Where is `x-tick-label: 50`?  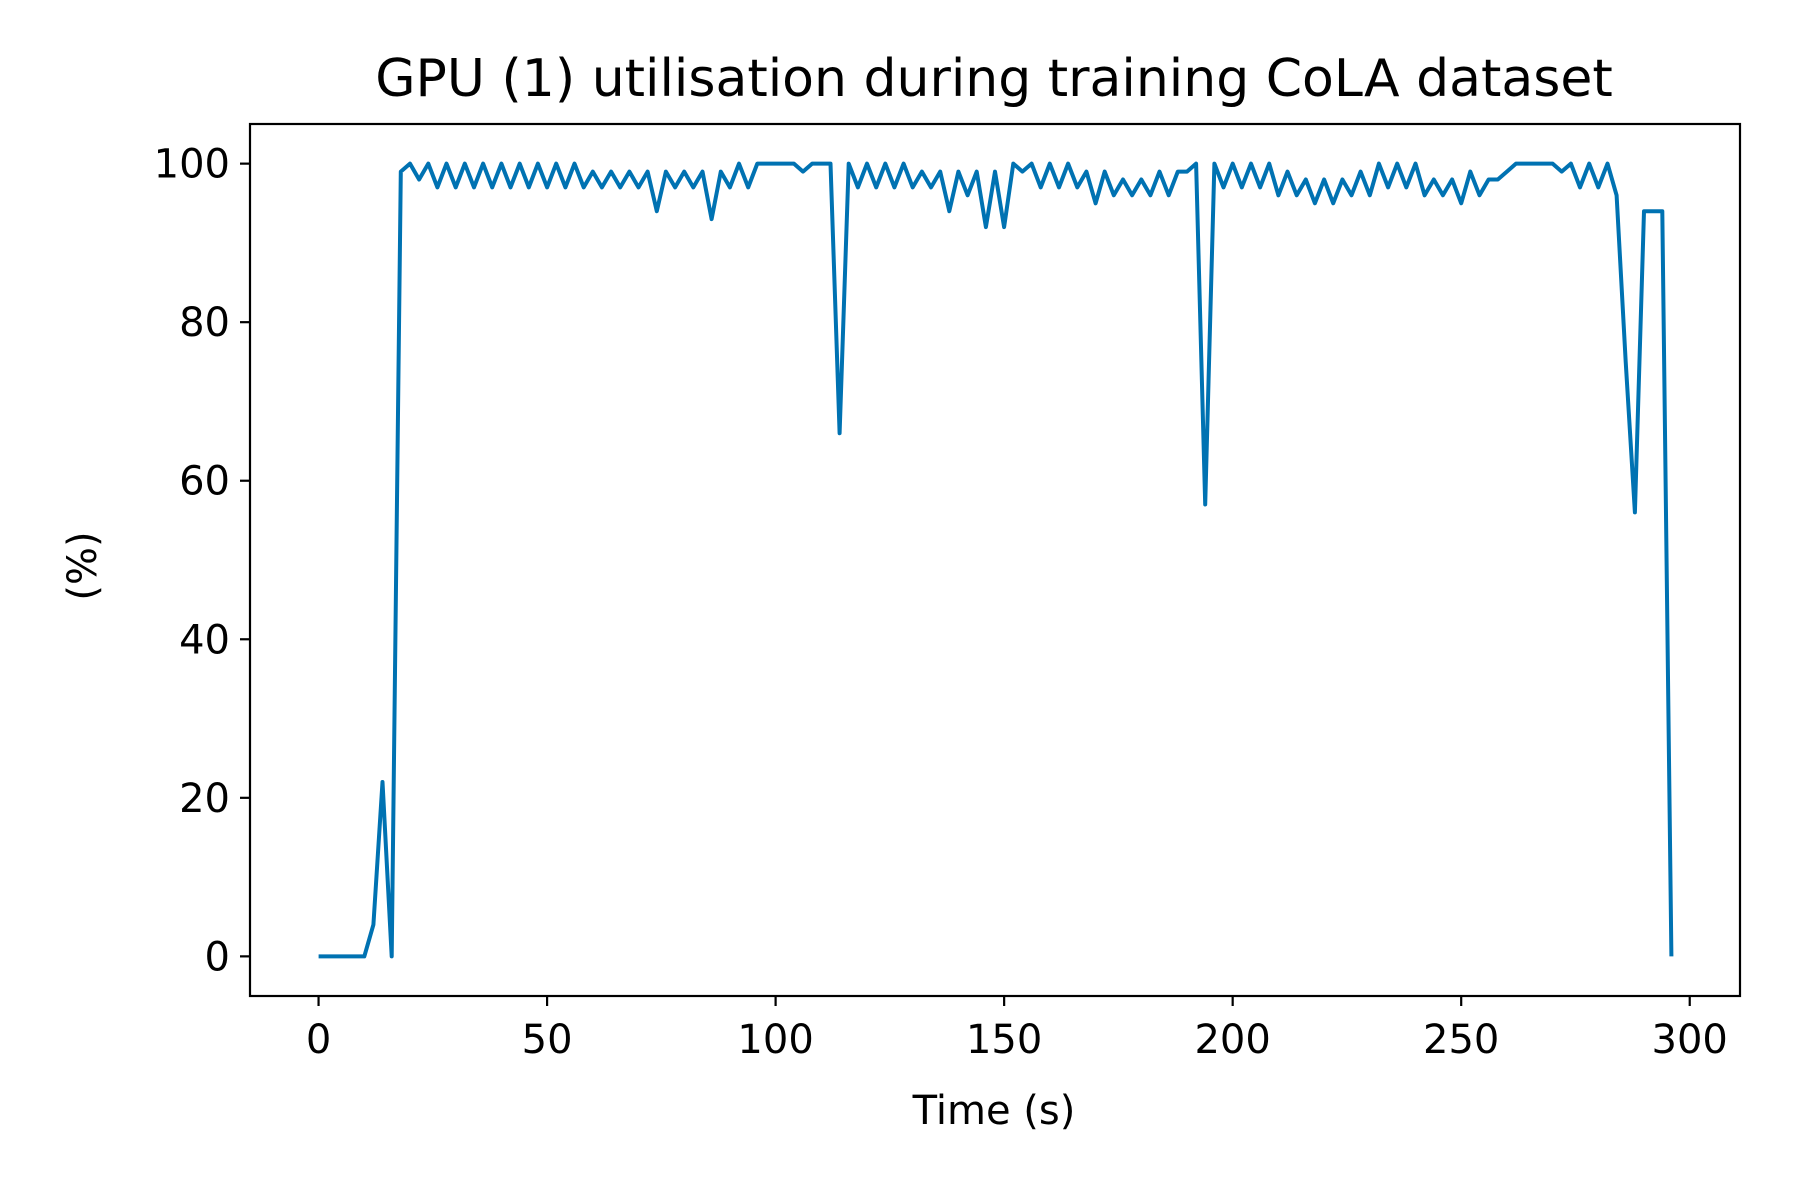
x-tick-label: 50 is located at coordinates (547, 1040).